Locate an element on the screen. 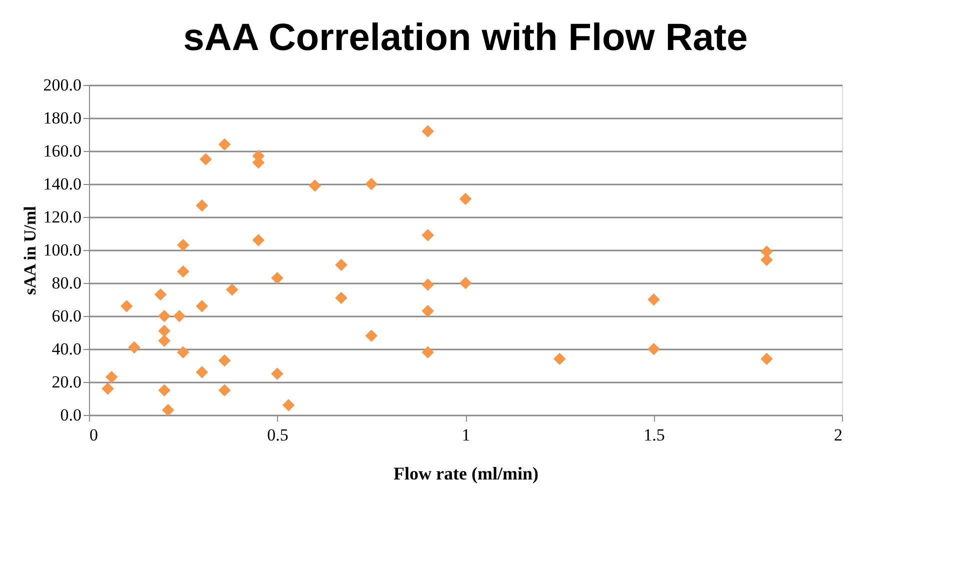 The image size is (956, 586). y-tick-label: 60.0 is located at coordinates (67, 316).